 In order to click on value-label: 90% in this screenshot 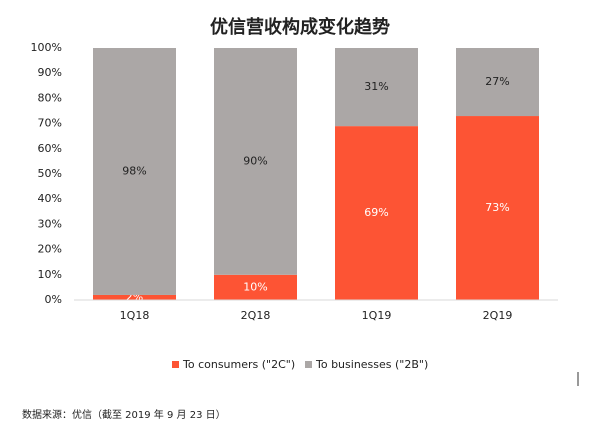, I will do `click(255, 160)`.